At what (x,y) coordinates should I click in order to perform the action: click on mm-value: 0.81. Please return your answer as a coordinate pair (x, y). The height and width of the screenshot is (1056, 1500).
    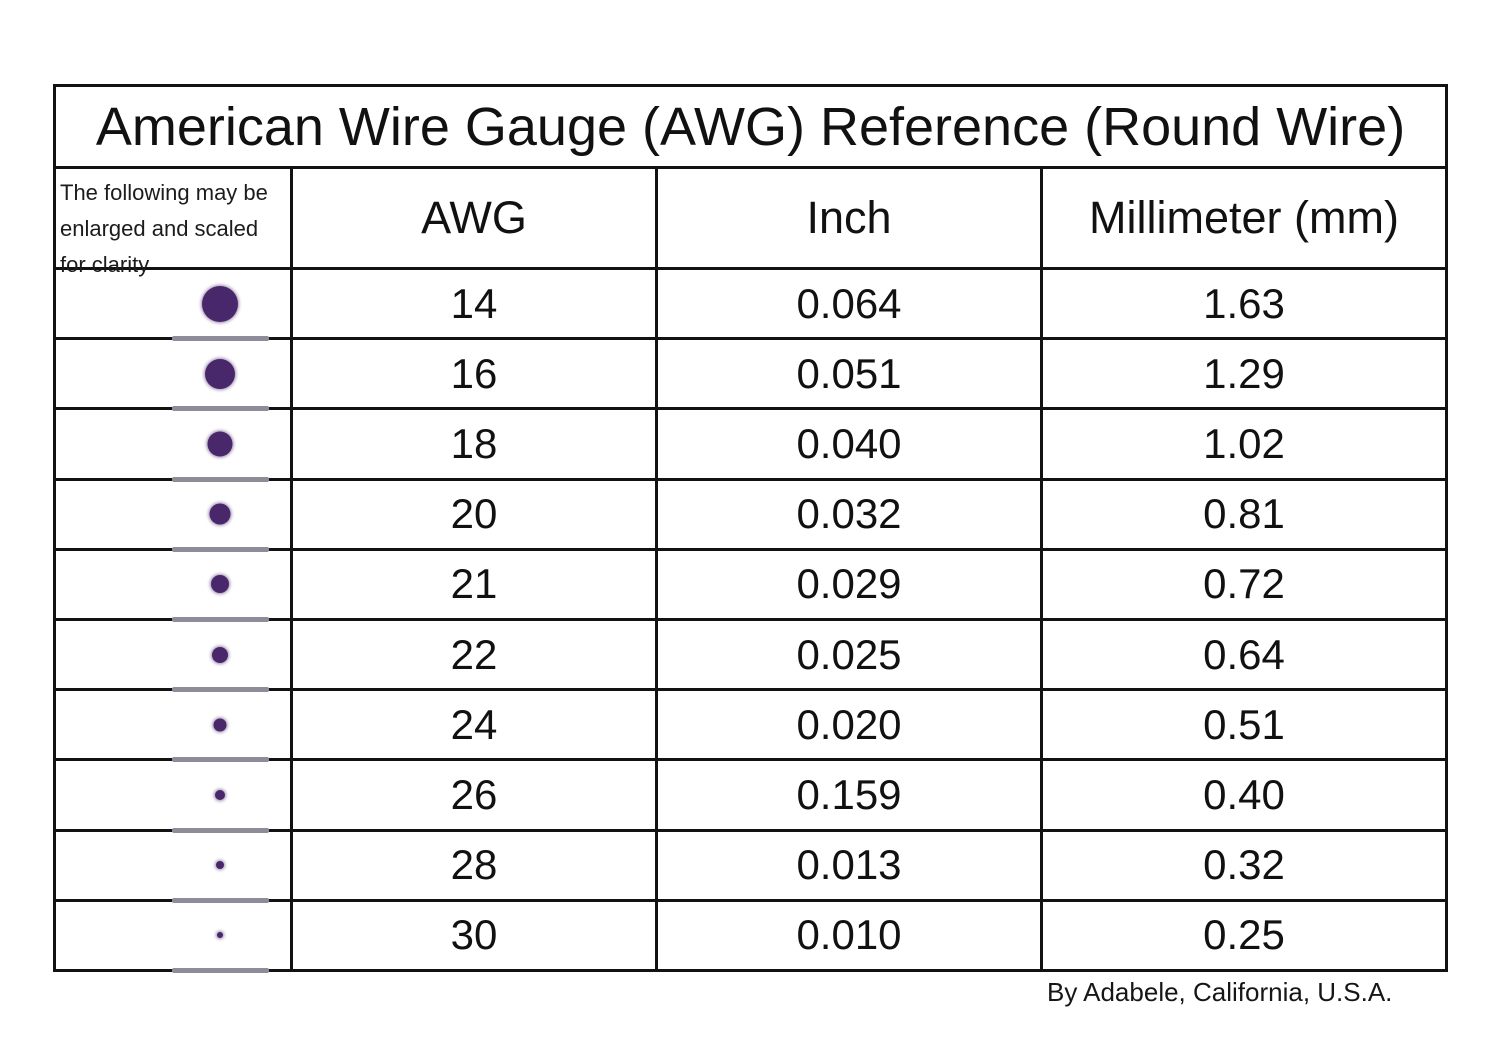
    Looking at the image, I should click on (1244, 514).